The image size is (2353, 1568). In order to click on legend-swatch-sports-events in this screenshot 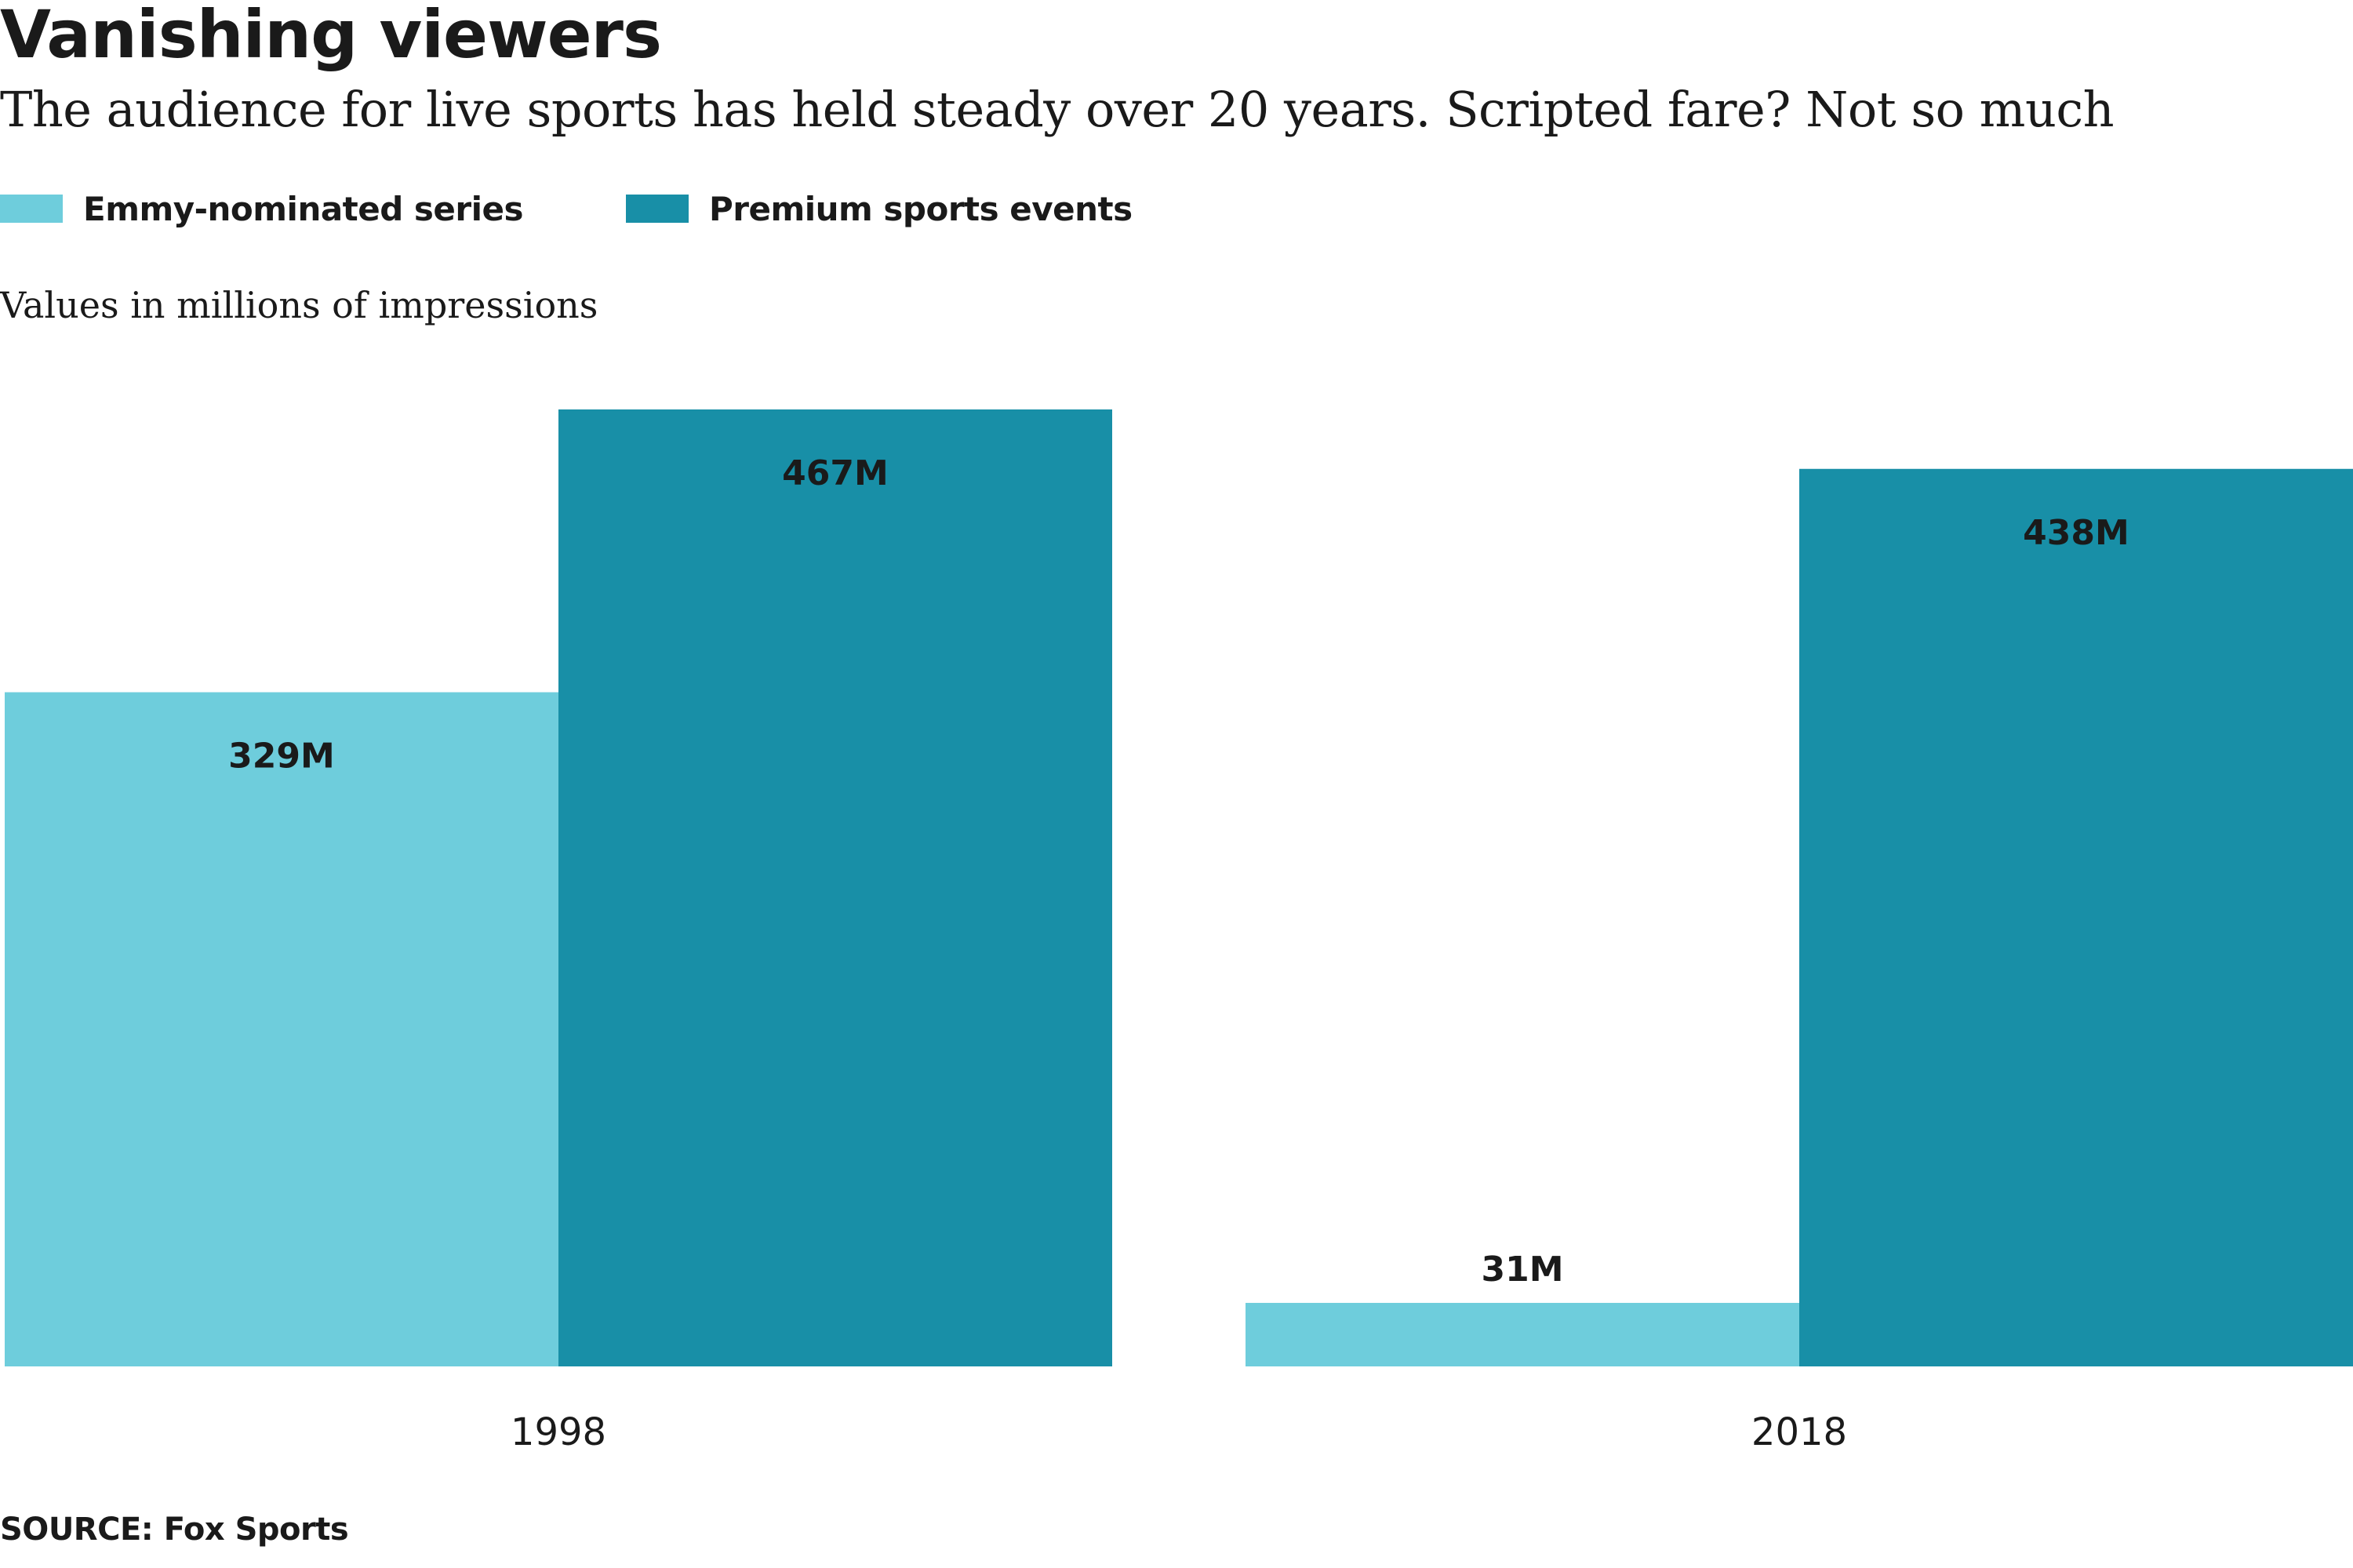, I will do `click(657, 209)`.